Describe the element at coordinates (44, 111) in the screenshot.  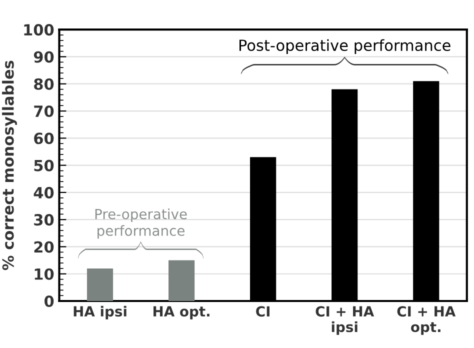
I see `y-tick-label: 70` at that location.